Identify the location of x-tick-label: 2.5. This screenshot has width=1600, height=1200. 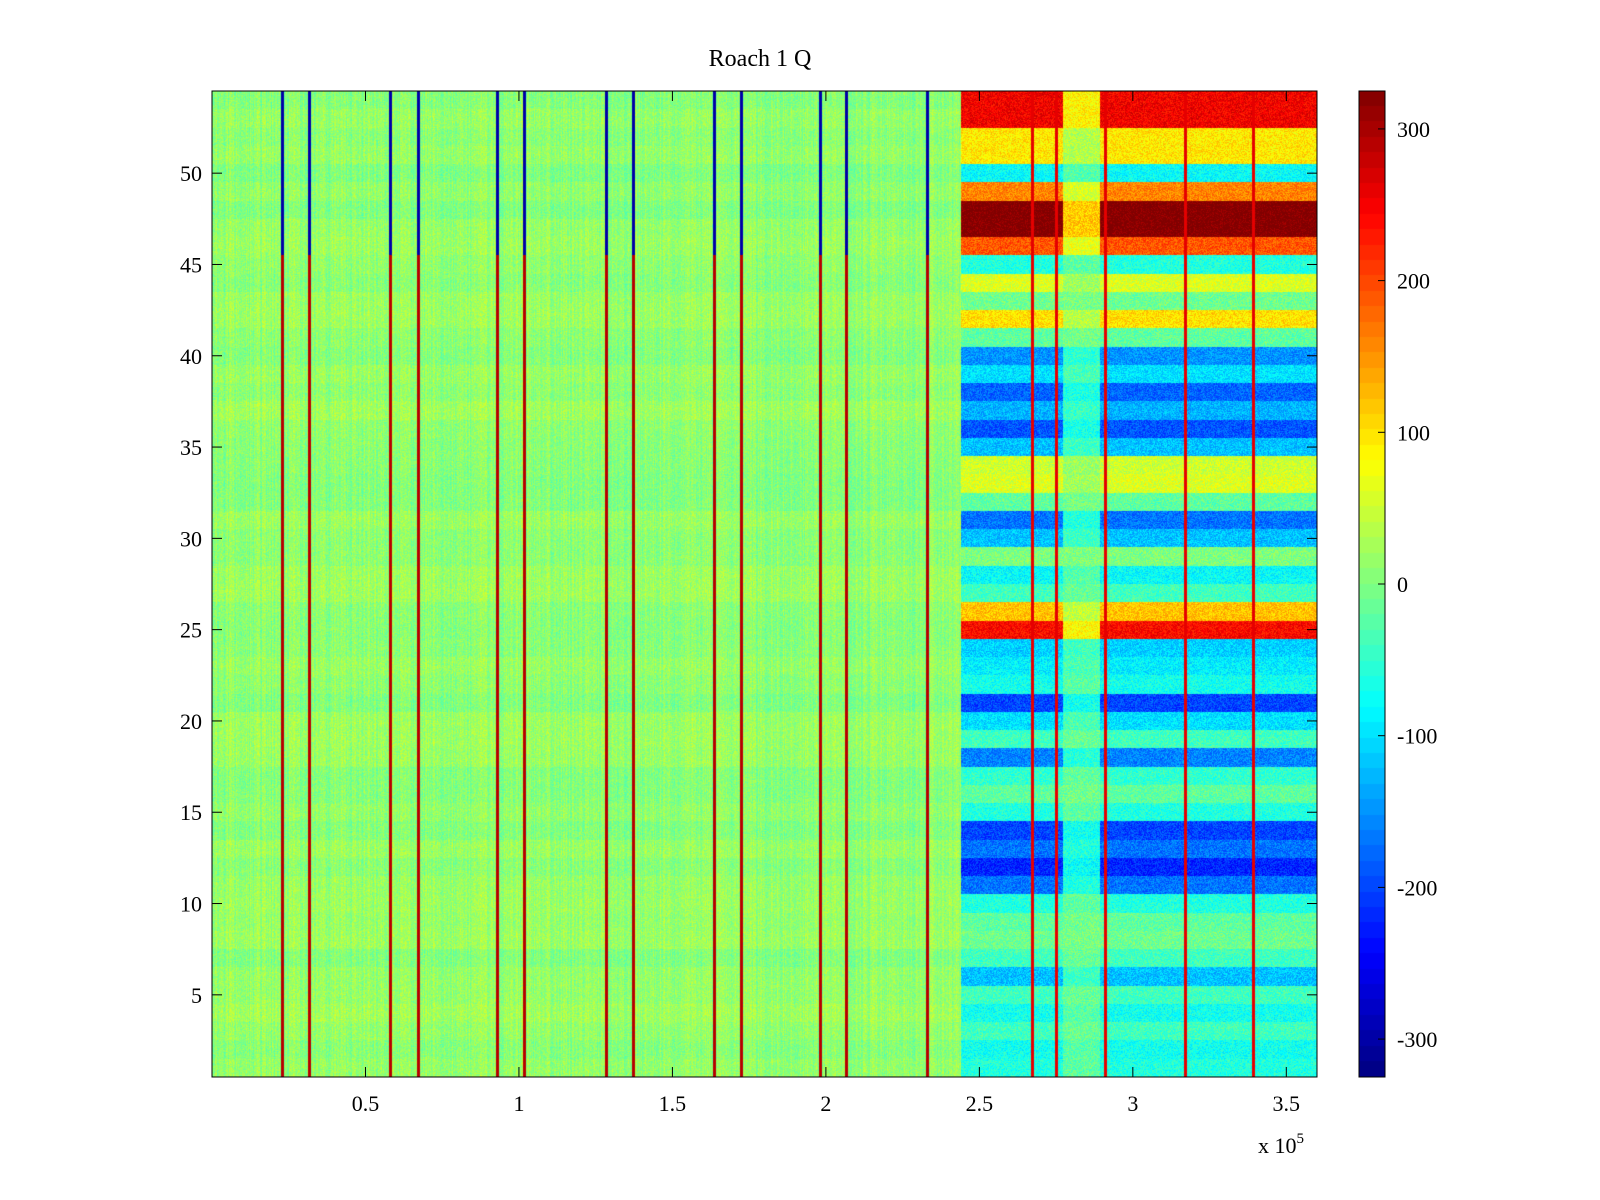
(980, 1103).